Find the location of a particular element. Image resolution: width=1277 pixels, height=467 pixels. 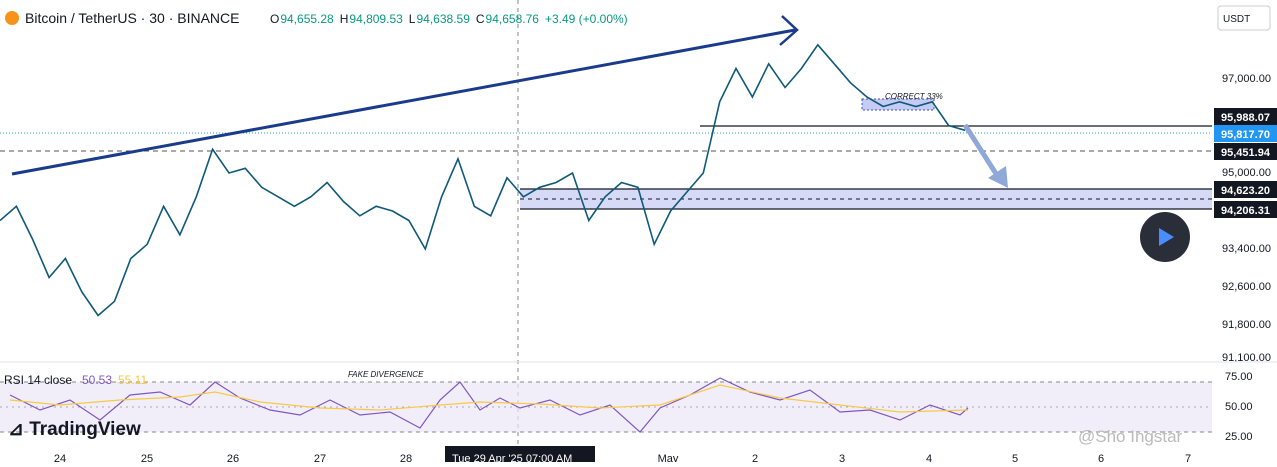

time-label: 28 is located at coordinates (406, 457).